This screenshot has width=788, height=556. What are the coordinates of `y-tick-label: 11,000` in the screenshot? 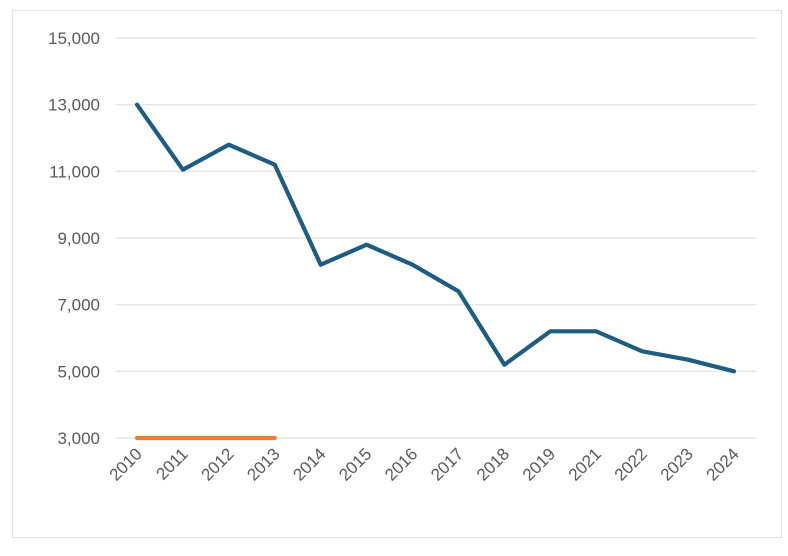 It's located at (74, 171).